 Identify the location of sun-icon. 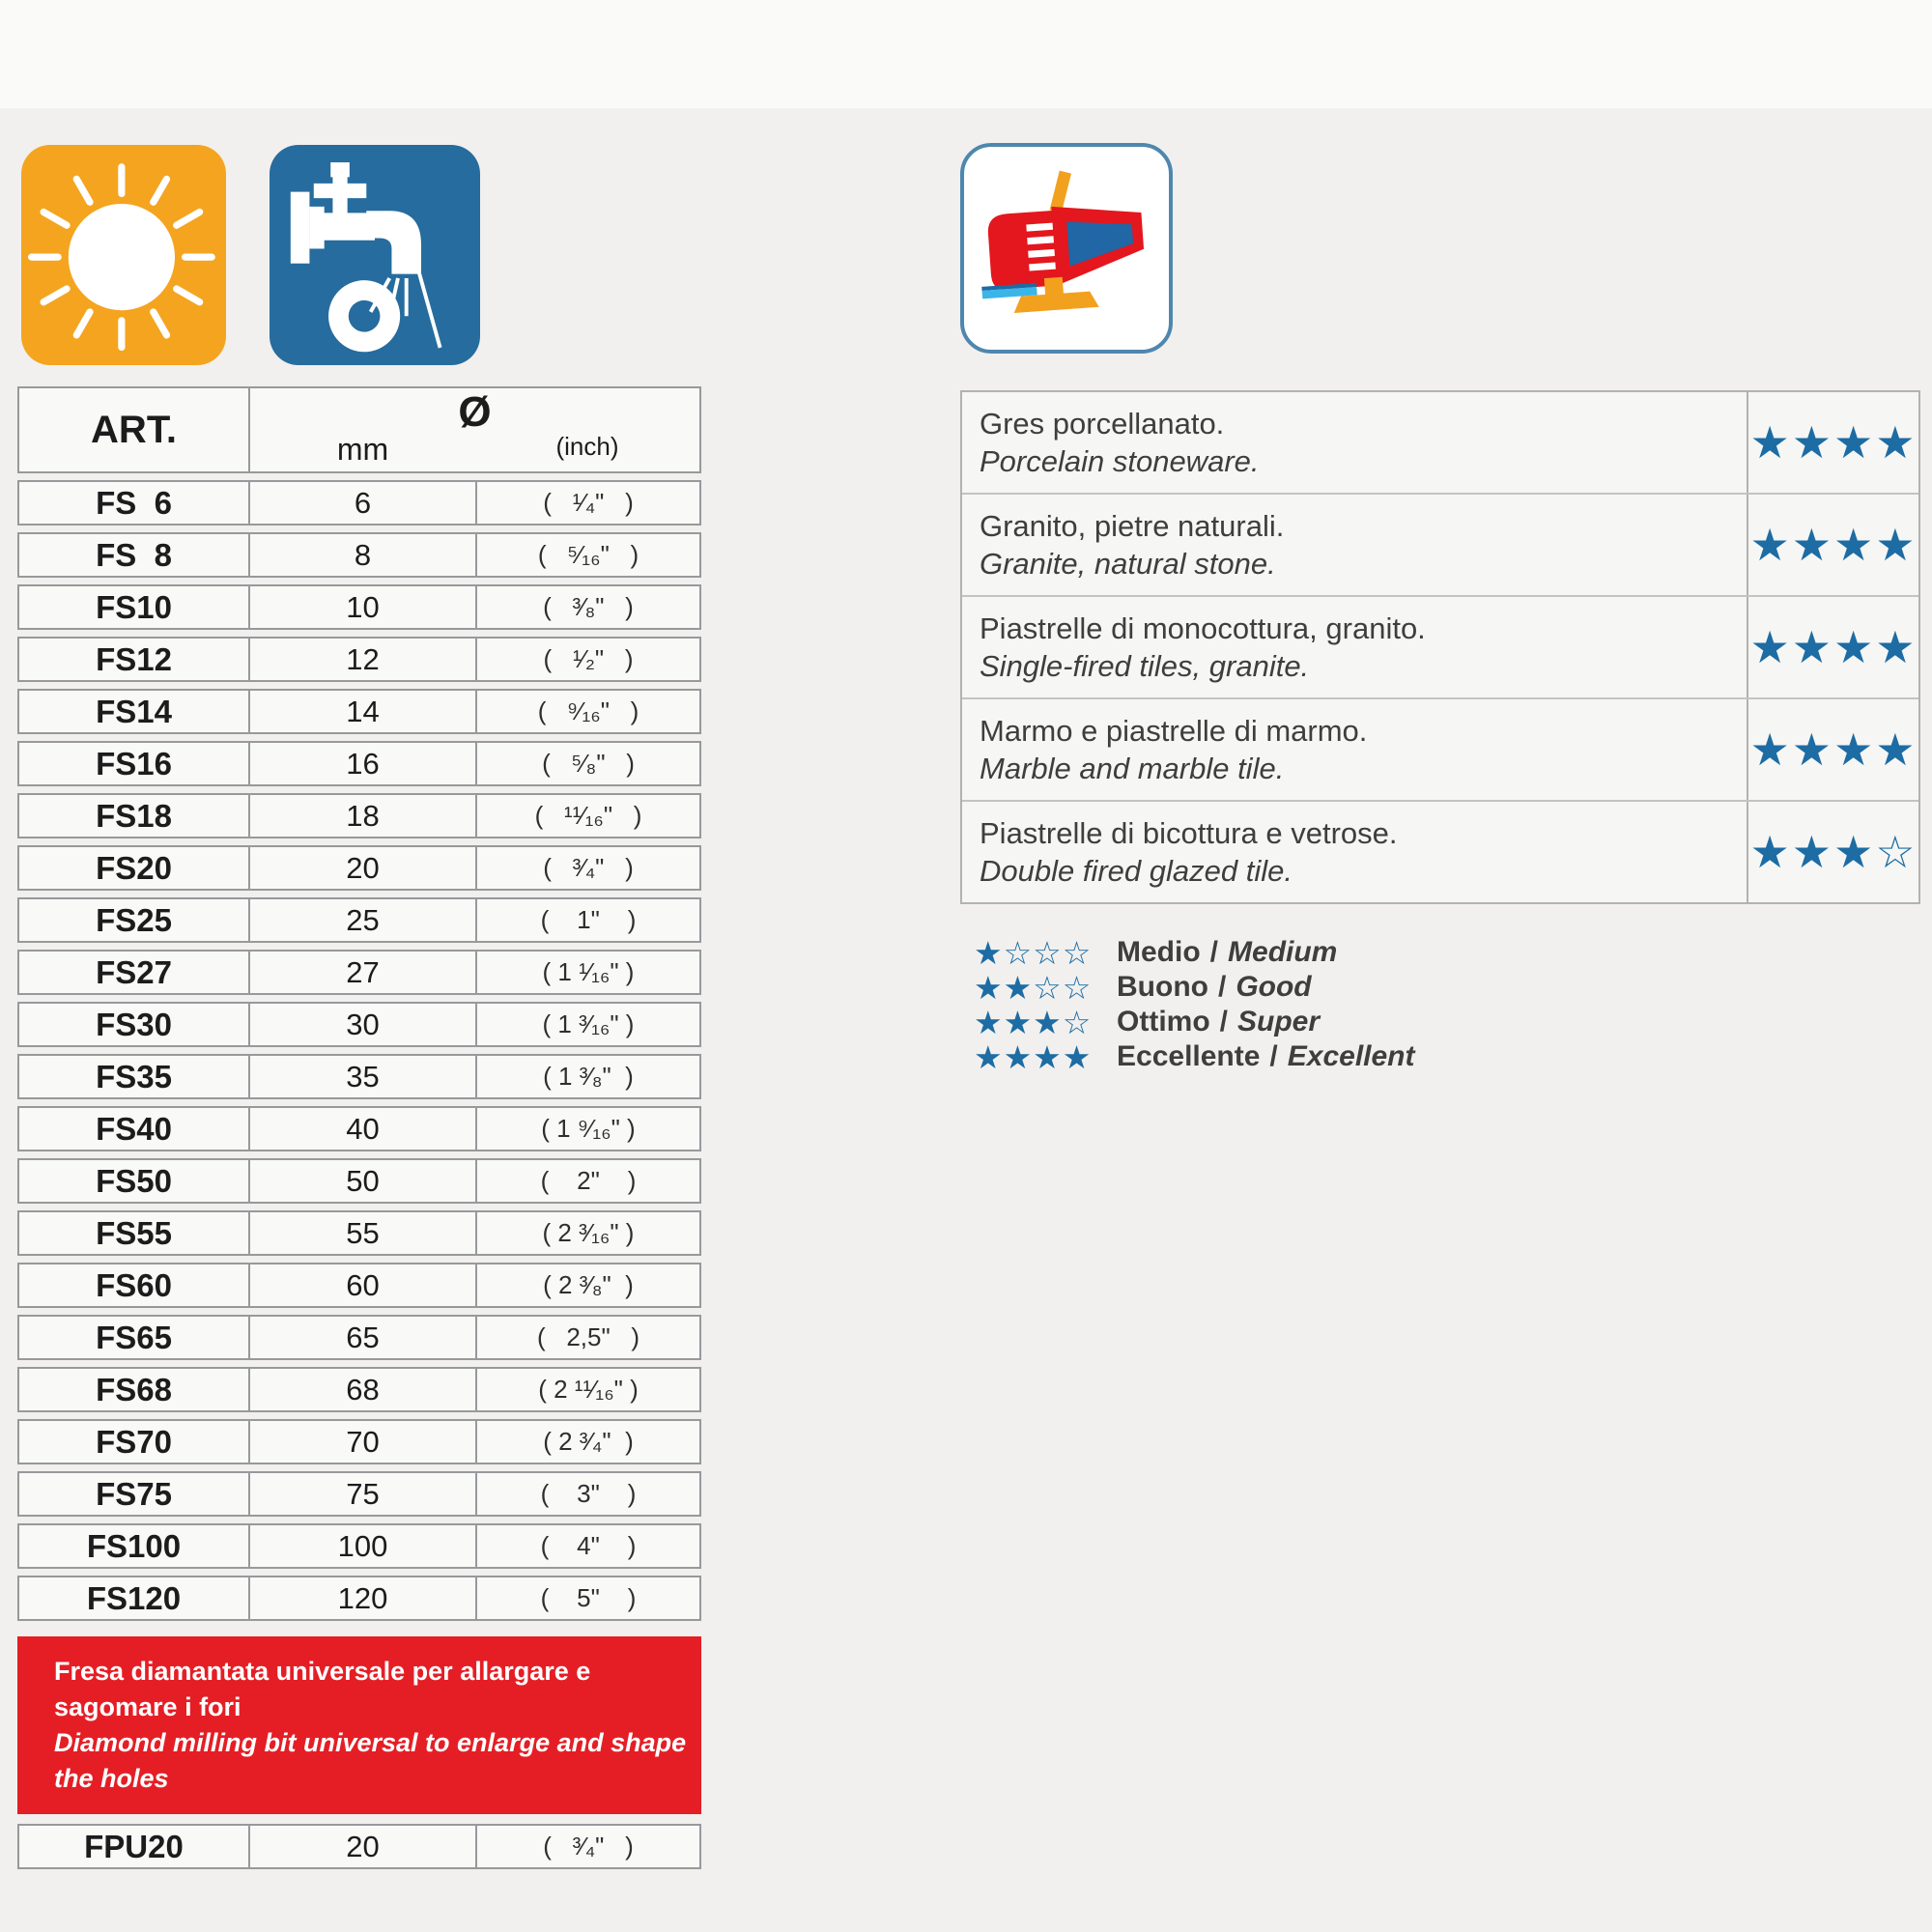
(121, 257).